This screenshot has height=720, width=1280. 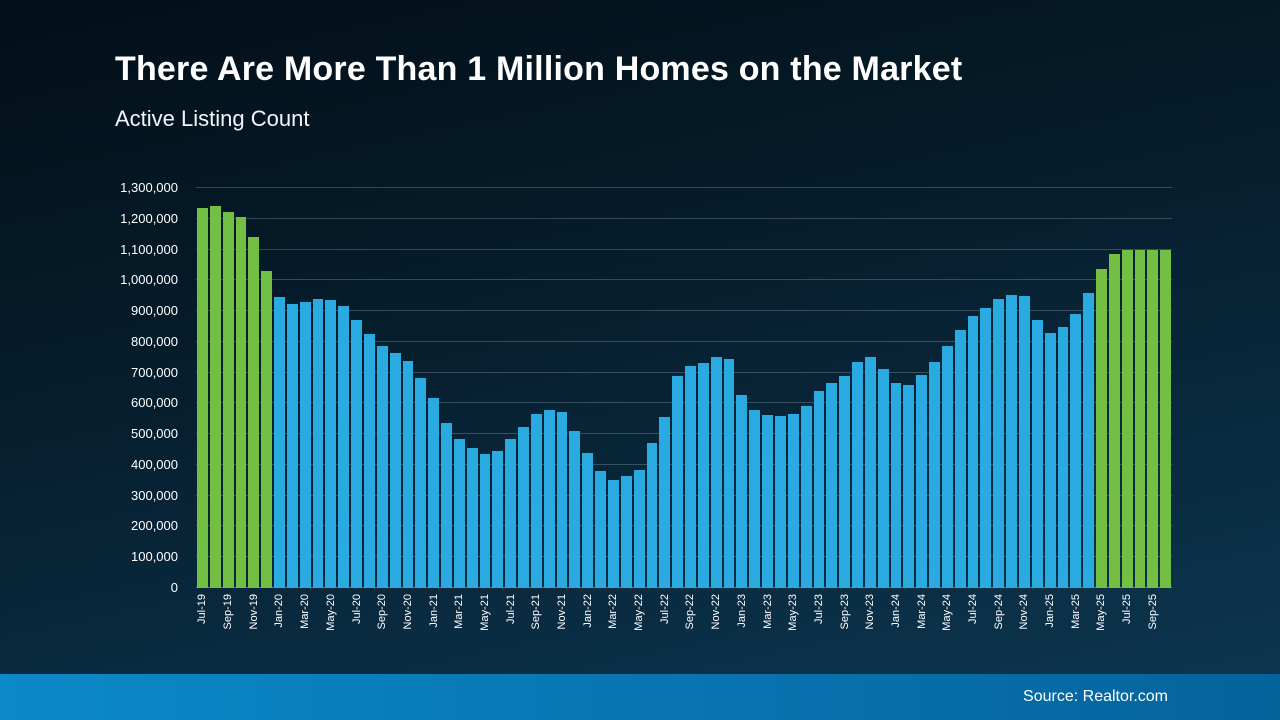 What do you see at coordinates (382, 622) in the screenshot?
I see `x-tick-cell: Sep-20` at bounding box center [382, 622].